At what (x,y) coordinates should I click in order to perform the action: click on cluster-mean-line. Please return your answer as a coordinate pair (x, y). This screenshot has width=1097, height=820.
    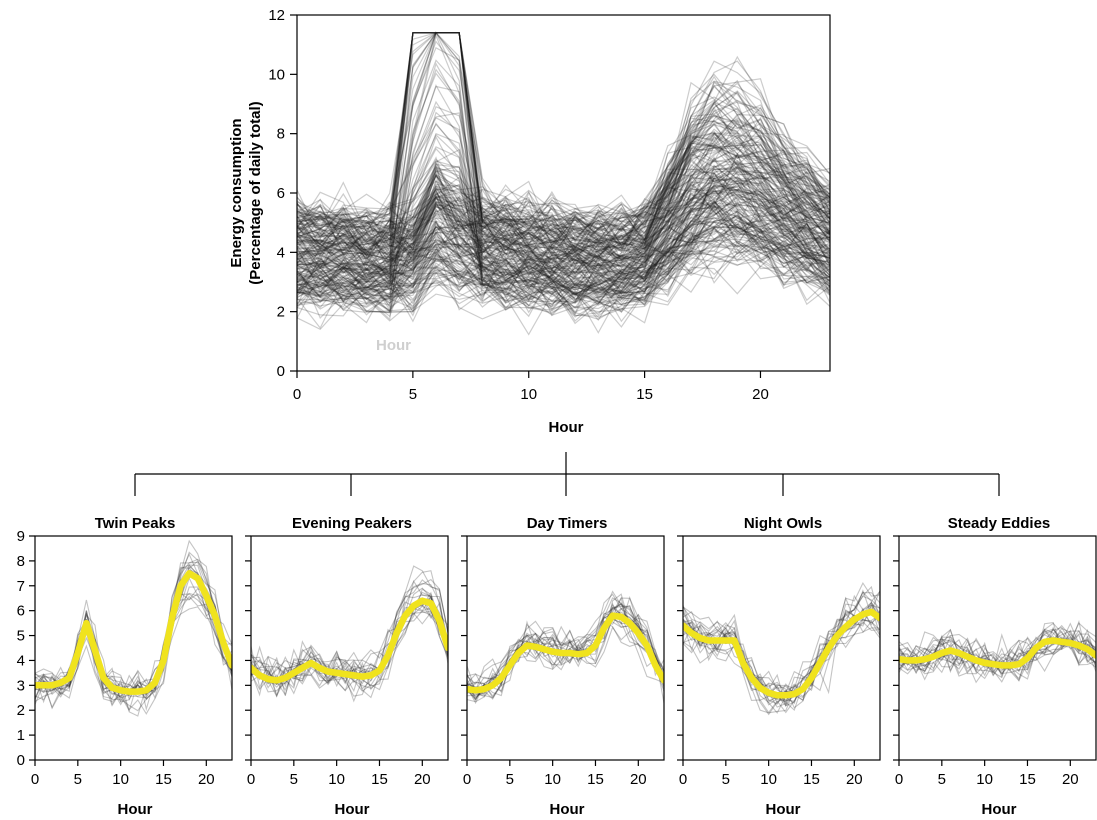
    Looking at the image, I should click on (781, 653).